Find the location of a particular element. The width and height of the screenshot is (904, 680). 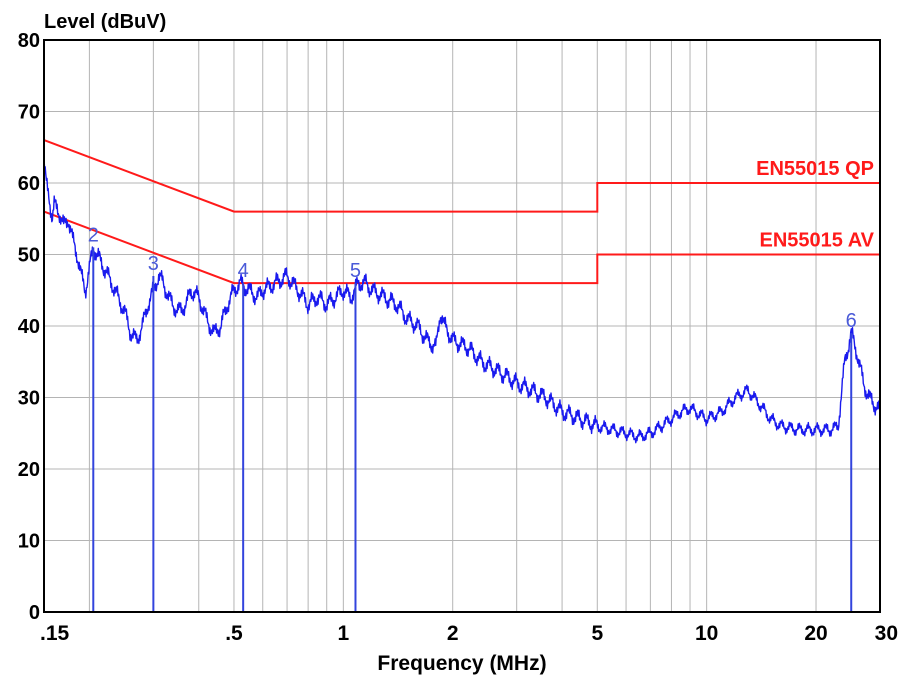

y-ticks: 0 10 20 30 40 50 60 70 80 is located at coordinates (29, 327).